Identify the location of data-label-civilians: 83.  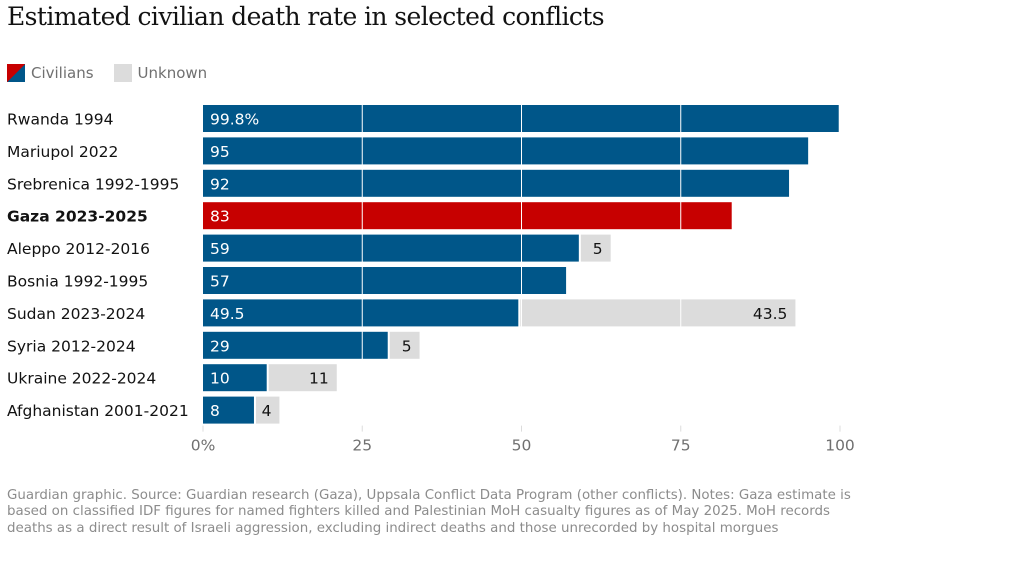
(220, 217).